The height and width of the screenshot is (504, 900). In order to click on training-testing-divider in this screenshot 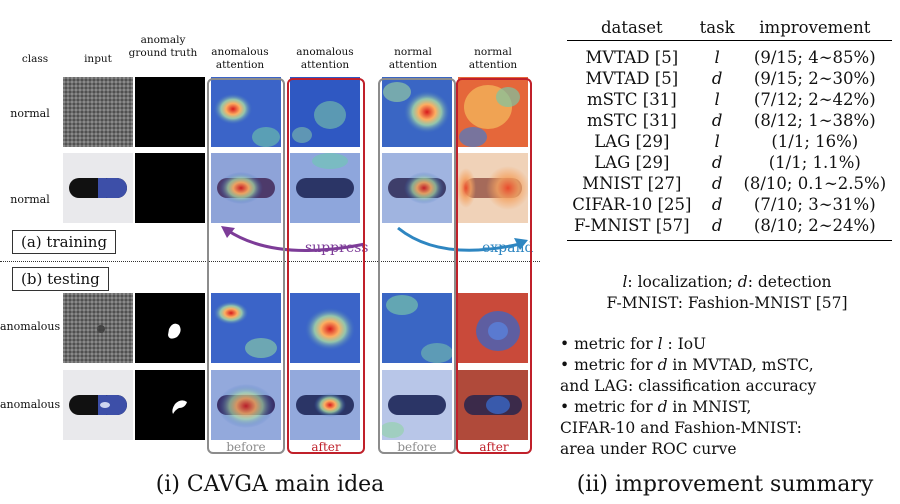, I will do `click(270, 261)`.